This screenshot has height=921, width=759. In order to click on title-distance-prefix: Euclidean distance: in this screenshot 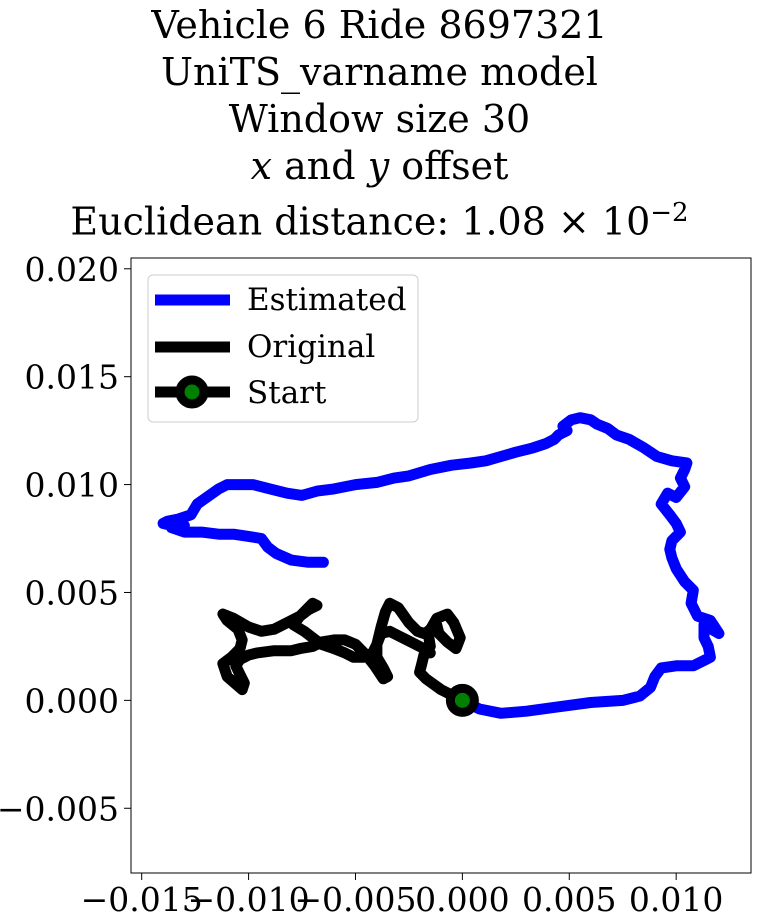, I will do `click(266, 221)`.